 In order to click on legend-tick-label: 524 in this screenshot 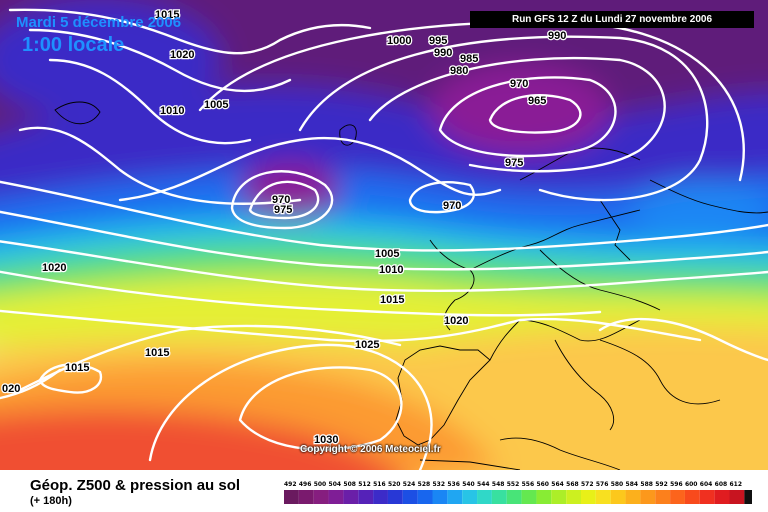, I will do `click(409, 484)`.